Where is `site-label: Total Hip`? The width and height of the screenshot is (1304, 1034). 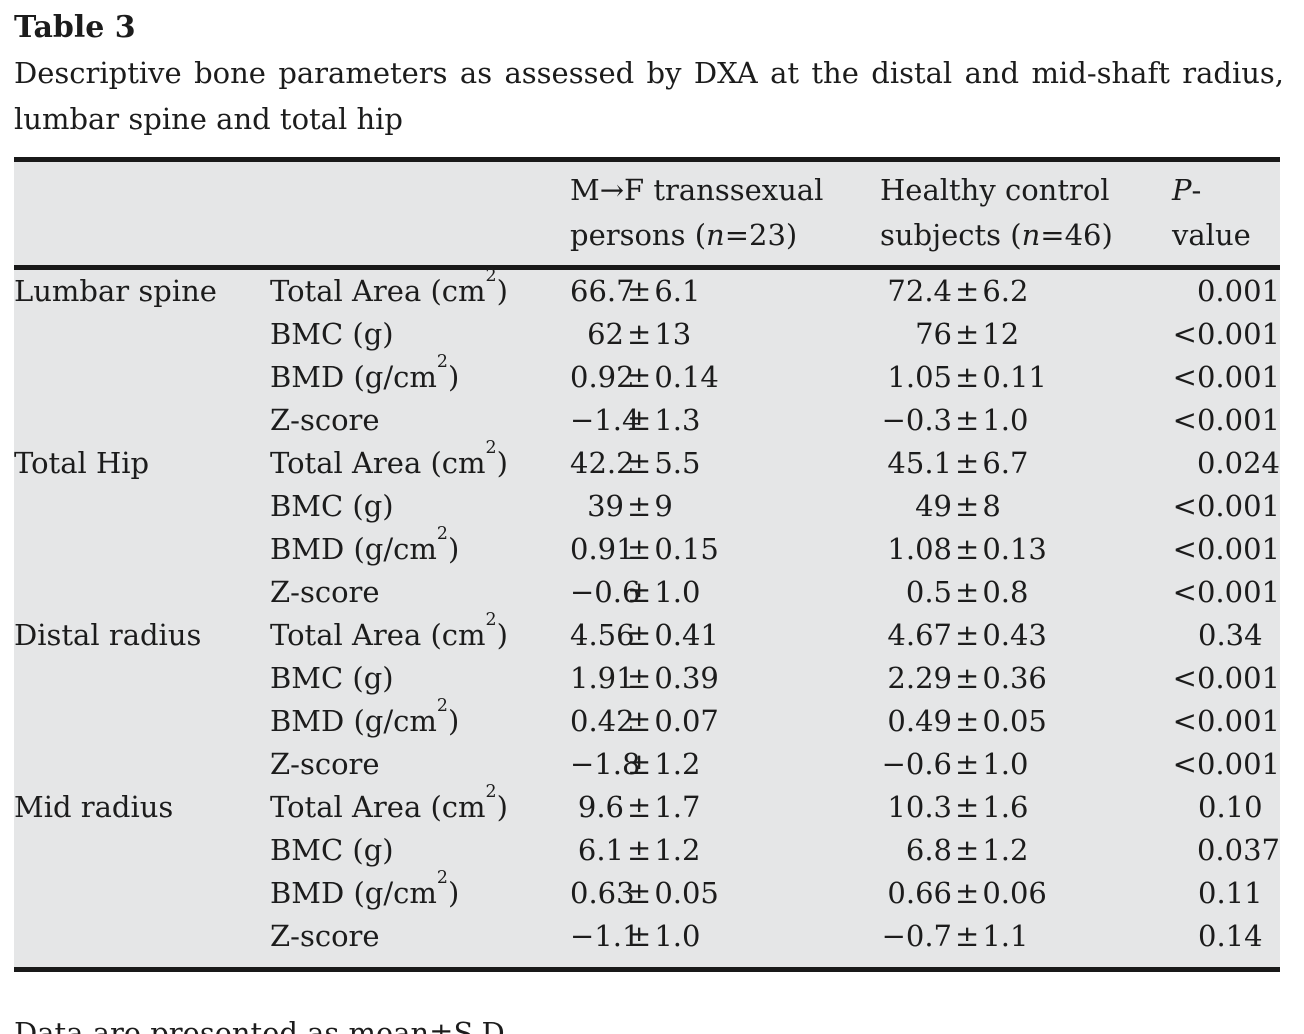
site-label: Total Hip is located at coordinates (82, 463).